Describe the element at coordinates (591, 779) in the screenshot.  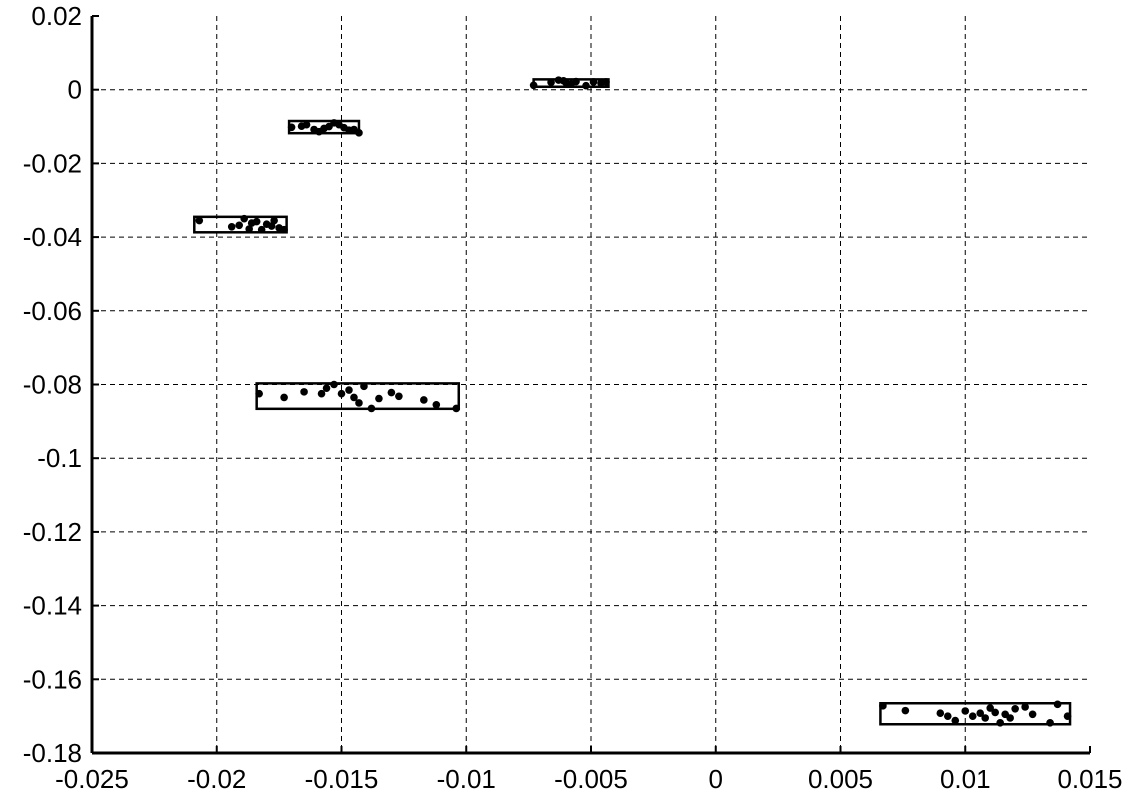
I see `x-tick-label: -0.005` at that location.